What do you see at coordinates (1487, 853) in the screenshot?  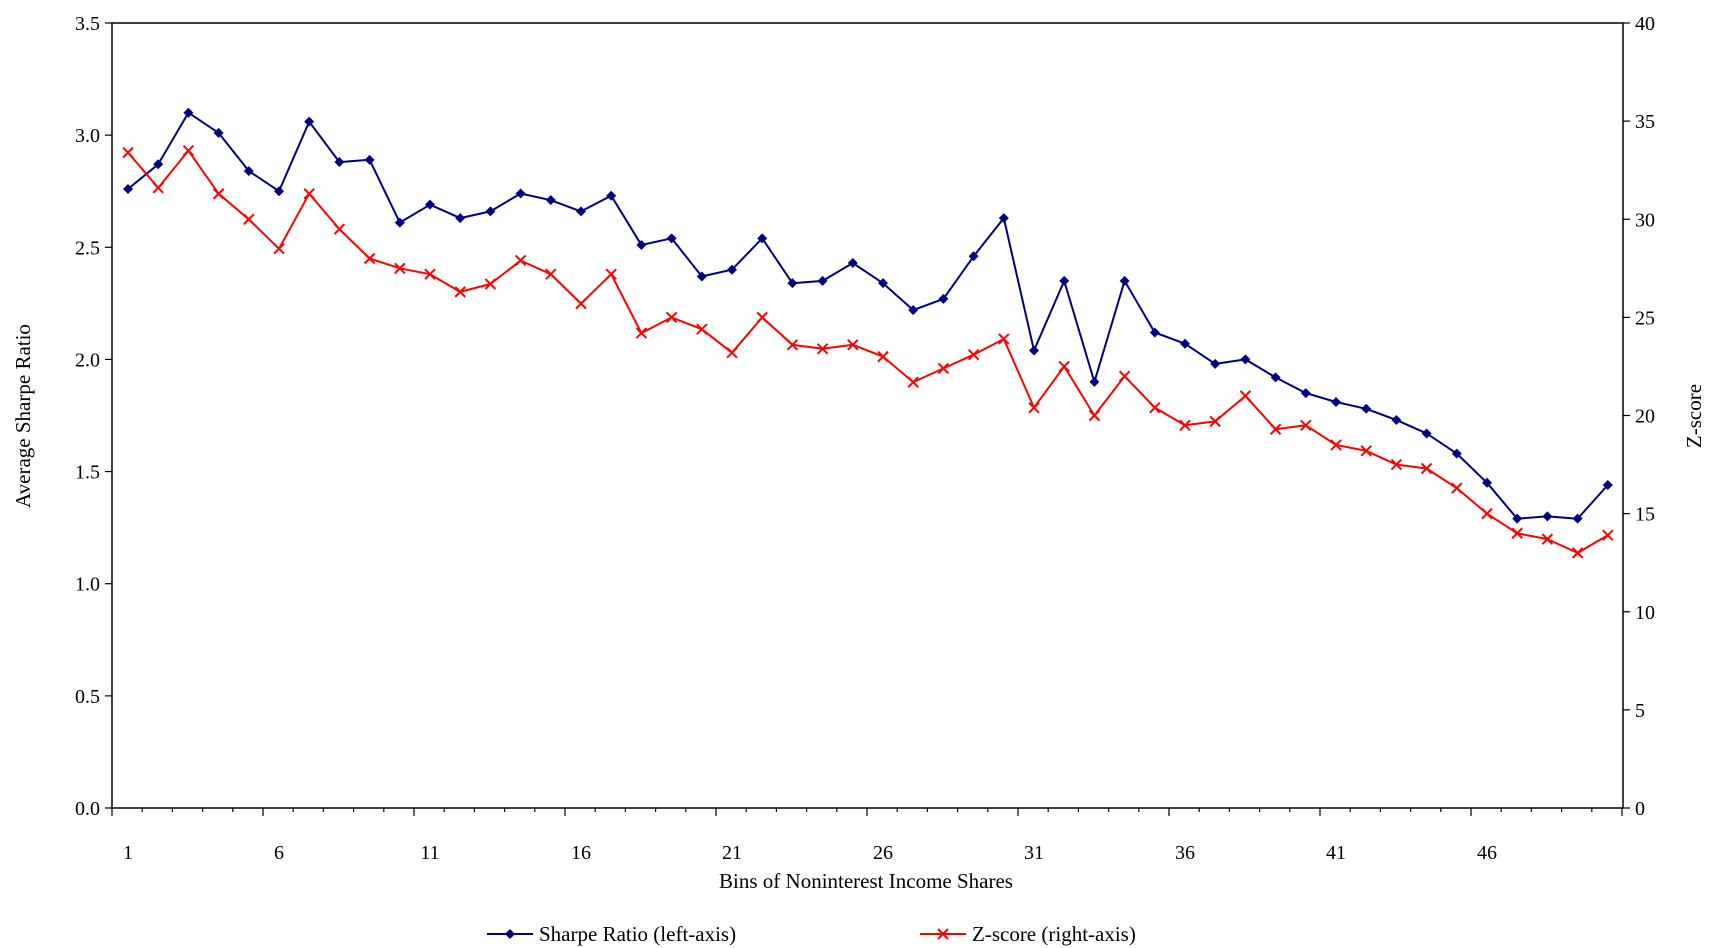 I see `x-tick-label: 46` at bounding box center [1487, 853].